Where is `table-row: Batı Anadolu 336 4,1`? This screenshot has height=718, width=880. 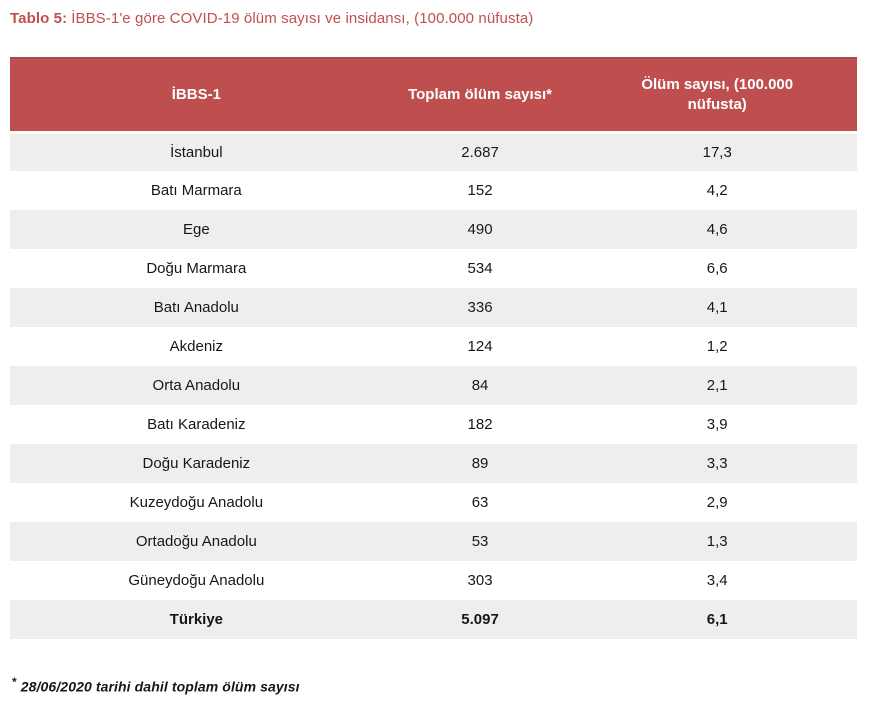 table-row: Batı Anadolu 336 4,1 is located at coordinates (433, 307).